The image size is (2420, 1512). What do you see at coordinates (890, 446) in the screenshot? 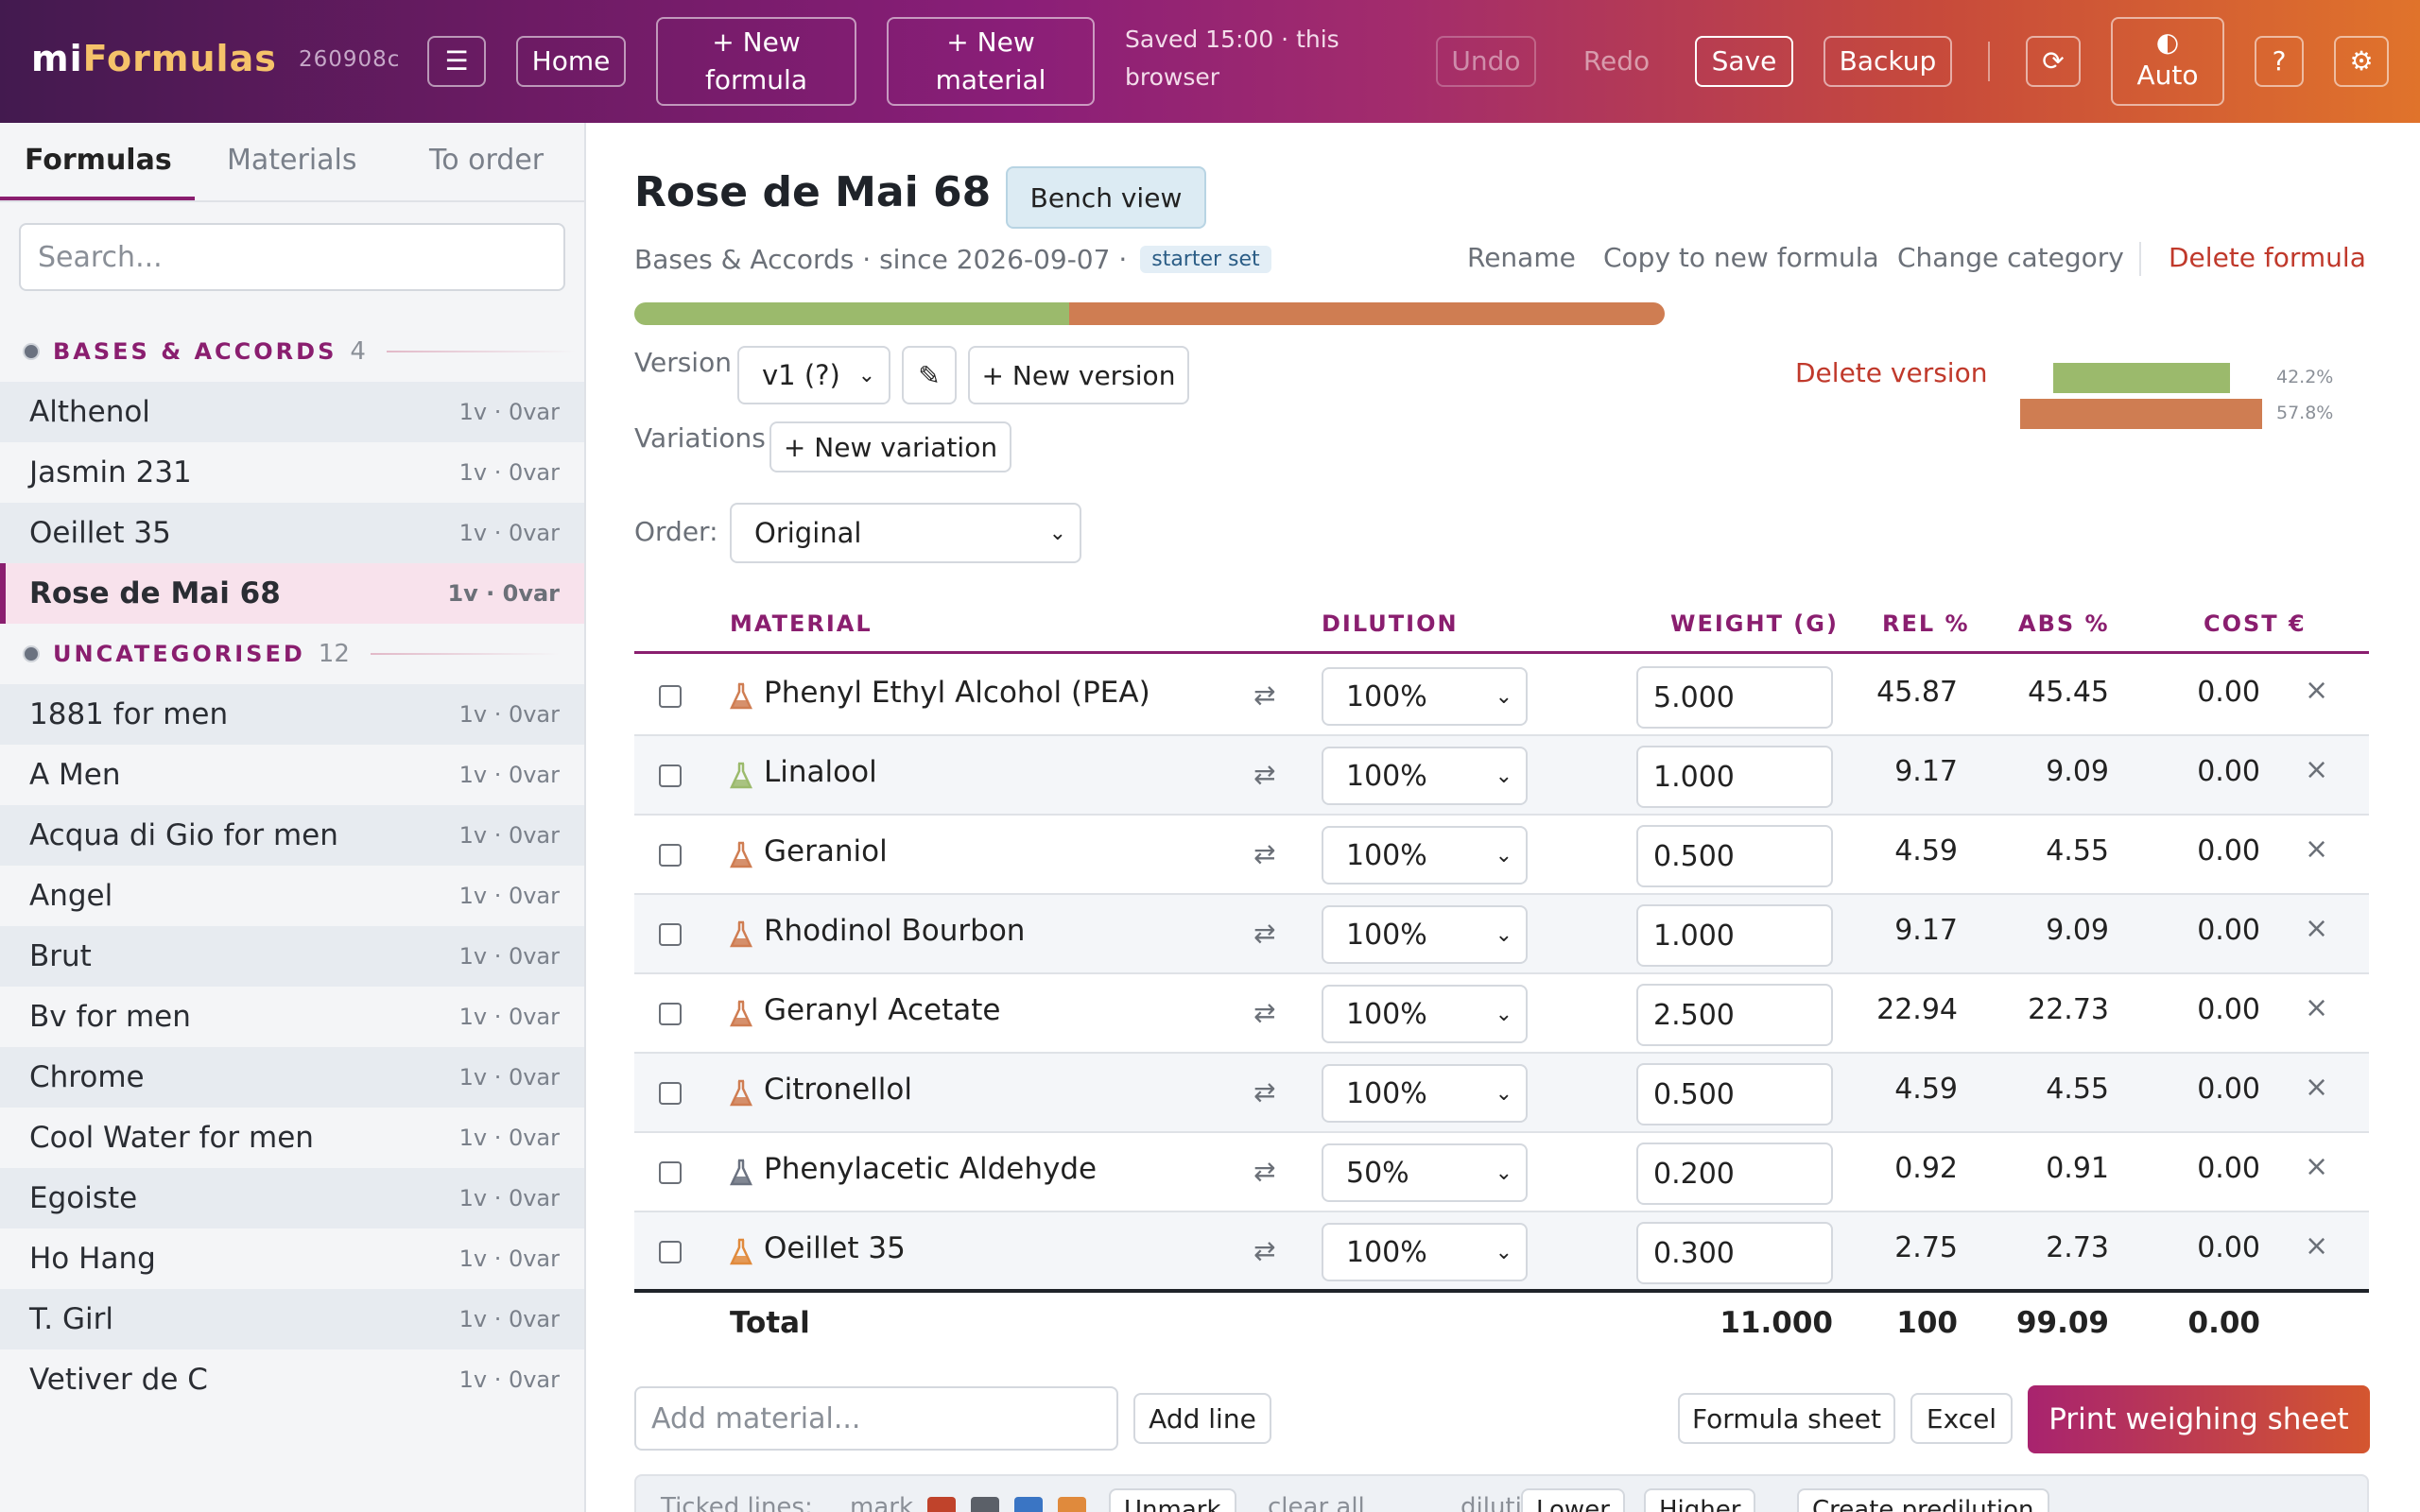
I see `new-variation-button: + New variation` at bounding box center [890, 446].